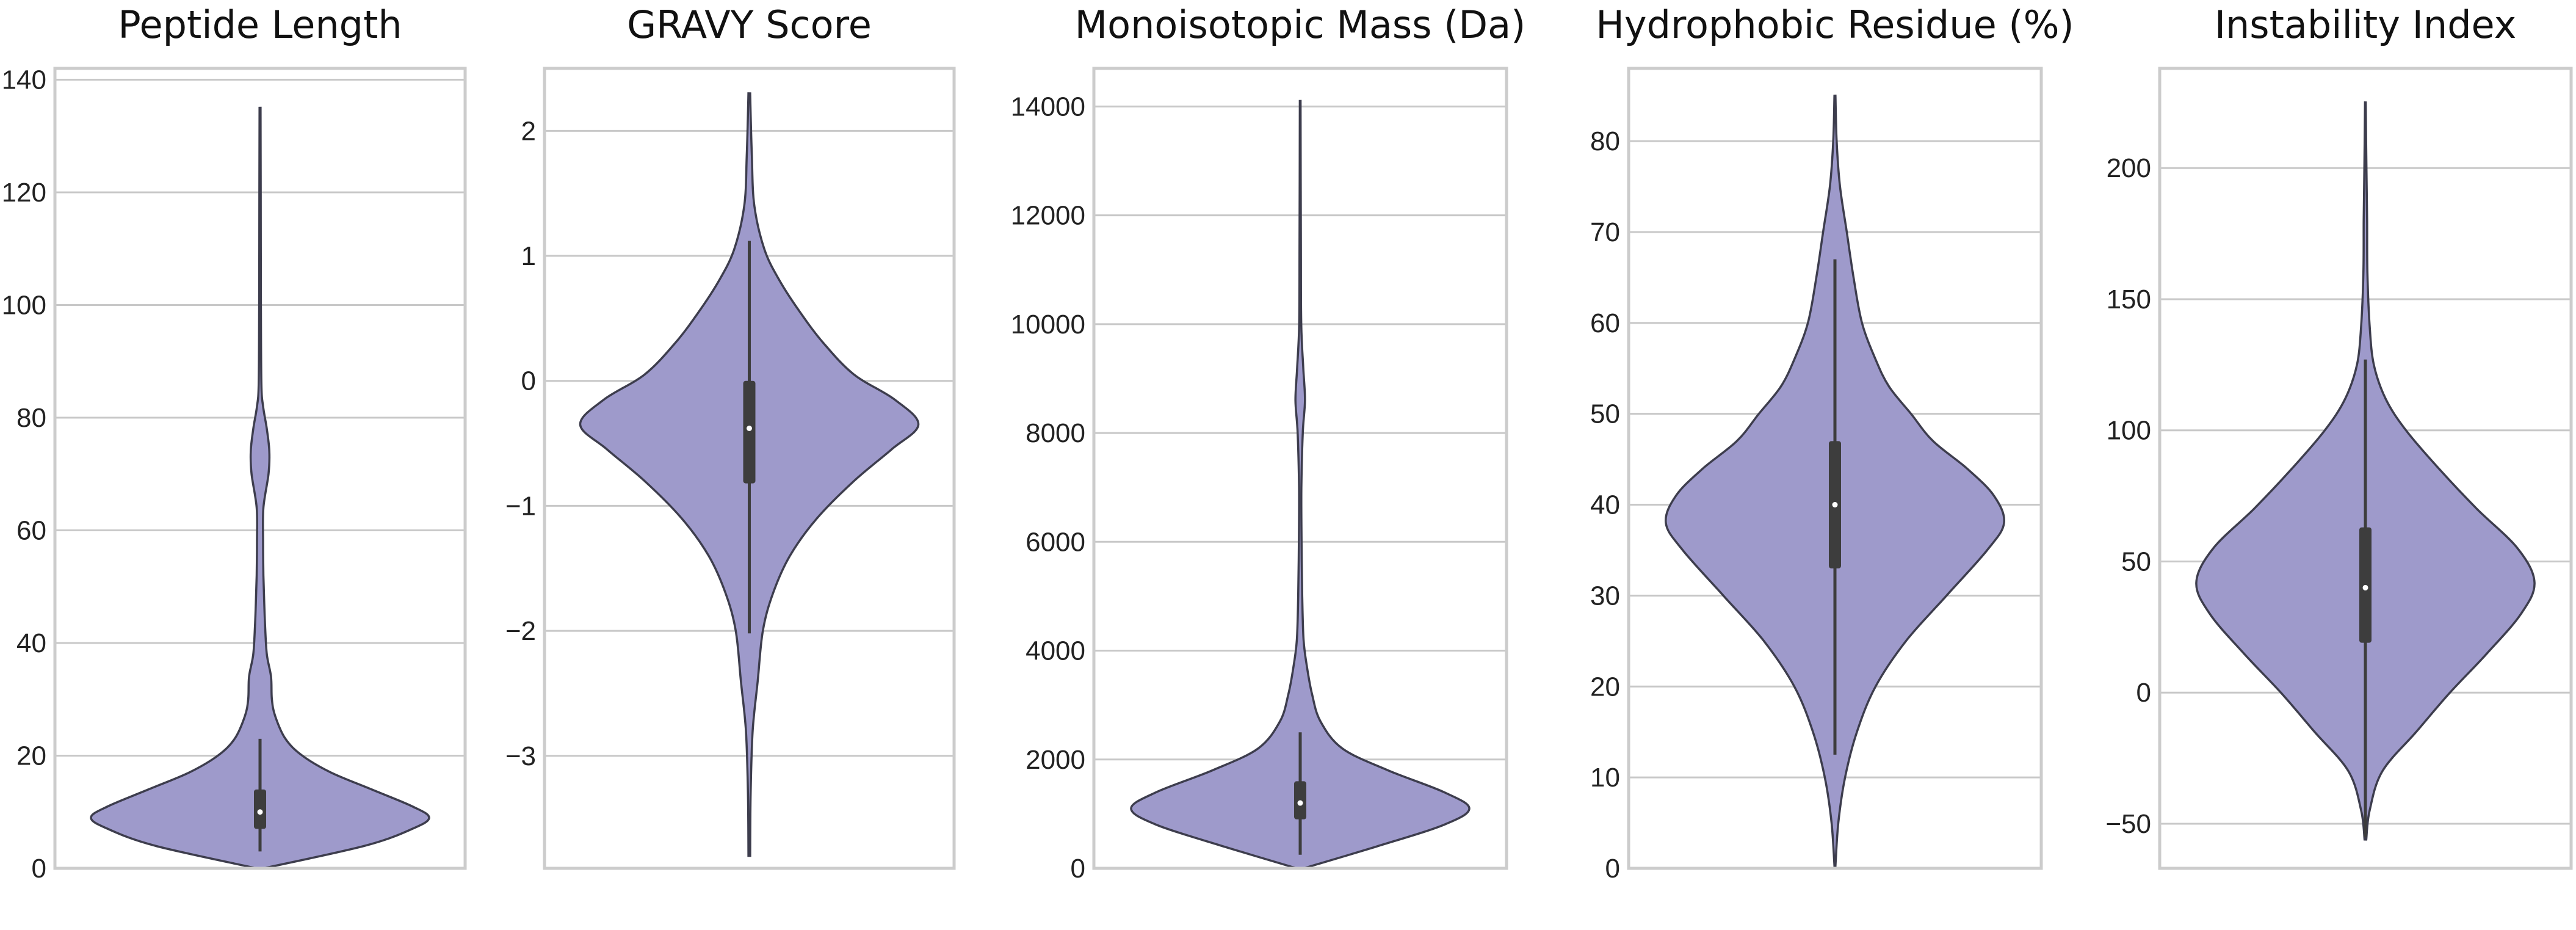  Describe the element at coordinates (520, 506) in the screenshot. I see `y-tick-label: −1` at that location.